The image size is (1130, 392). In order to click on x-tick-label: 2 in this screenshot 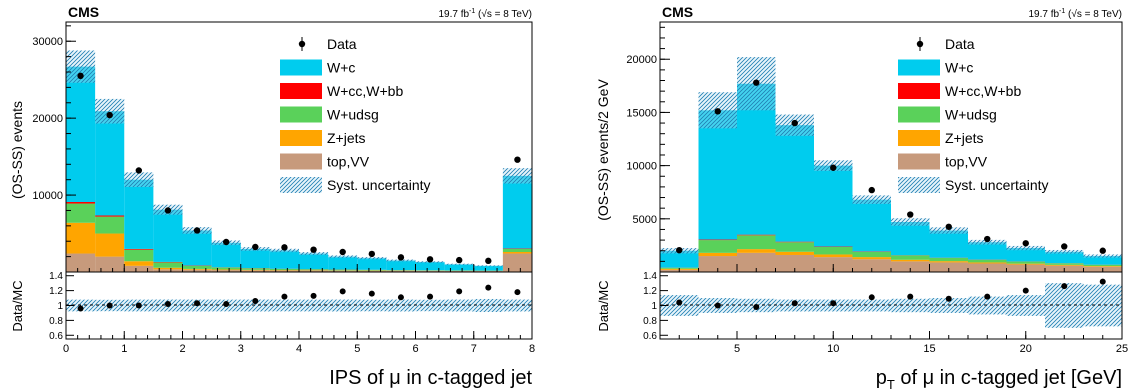, I will do `click(182, 349)`.